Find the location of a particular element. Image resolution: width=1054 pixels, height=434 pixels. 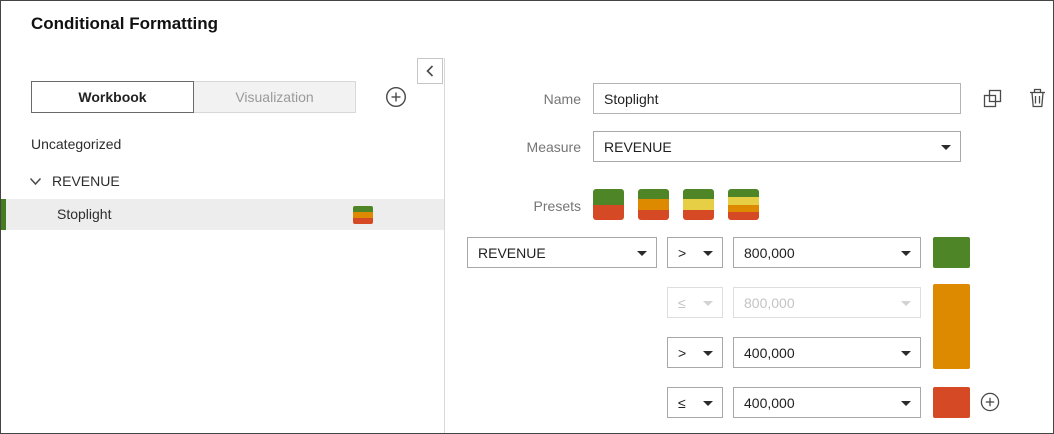

add-threshold-button is located at coordinates (990, 402).